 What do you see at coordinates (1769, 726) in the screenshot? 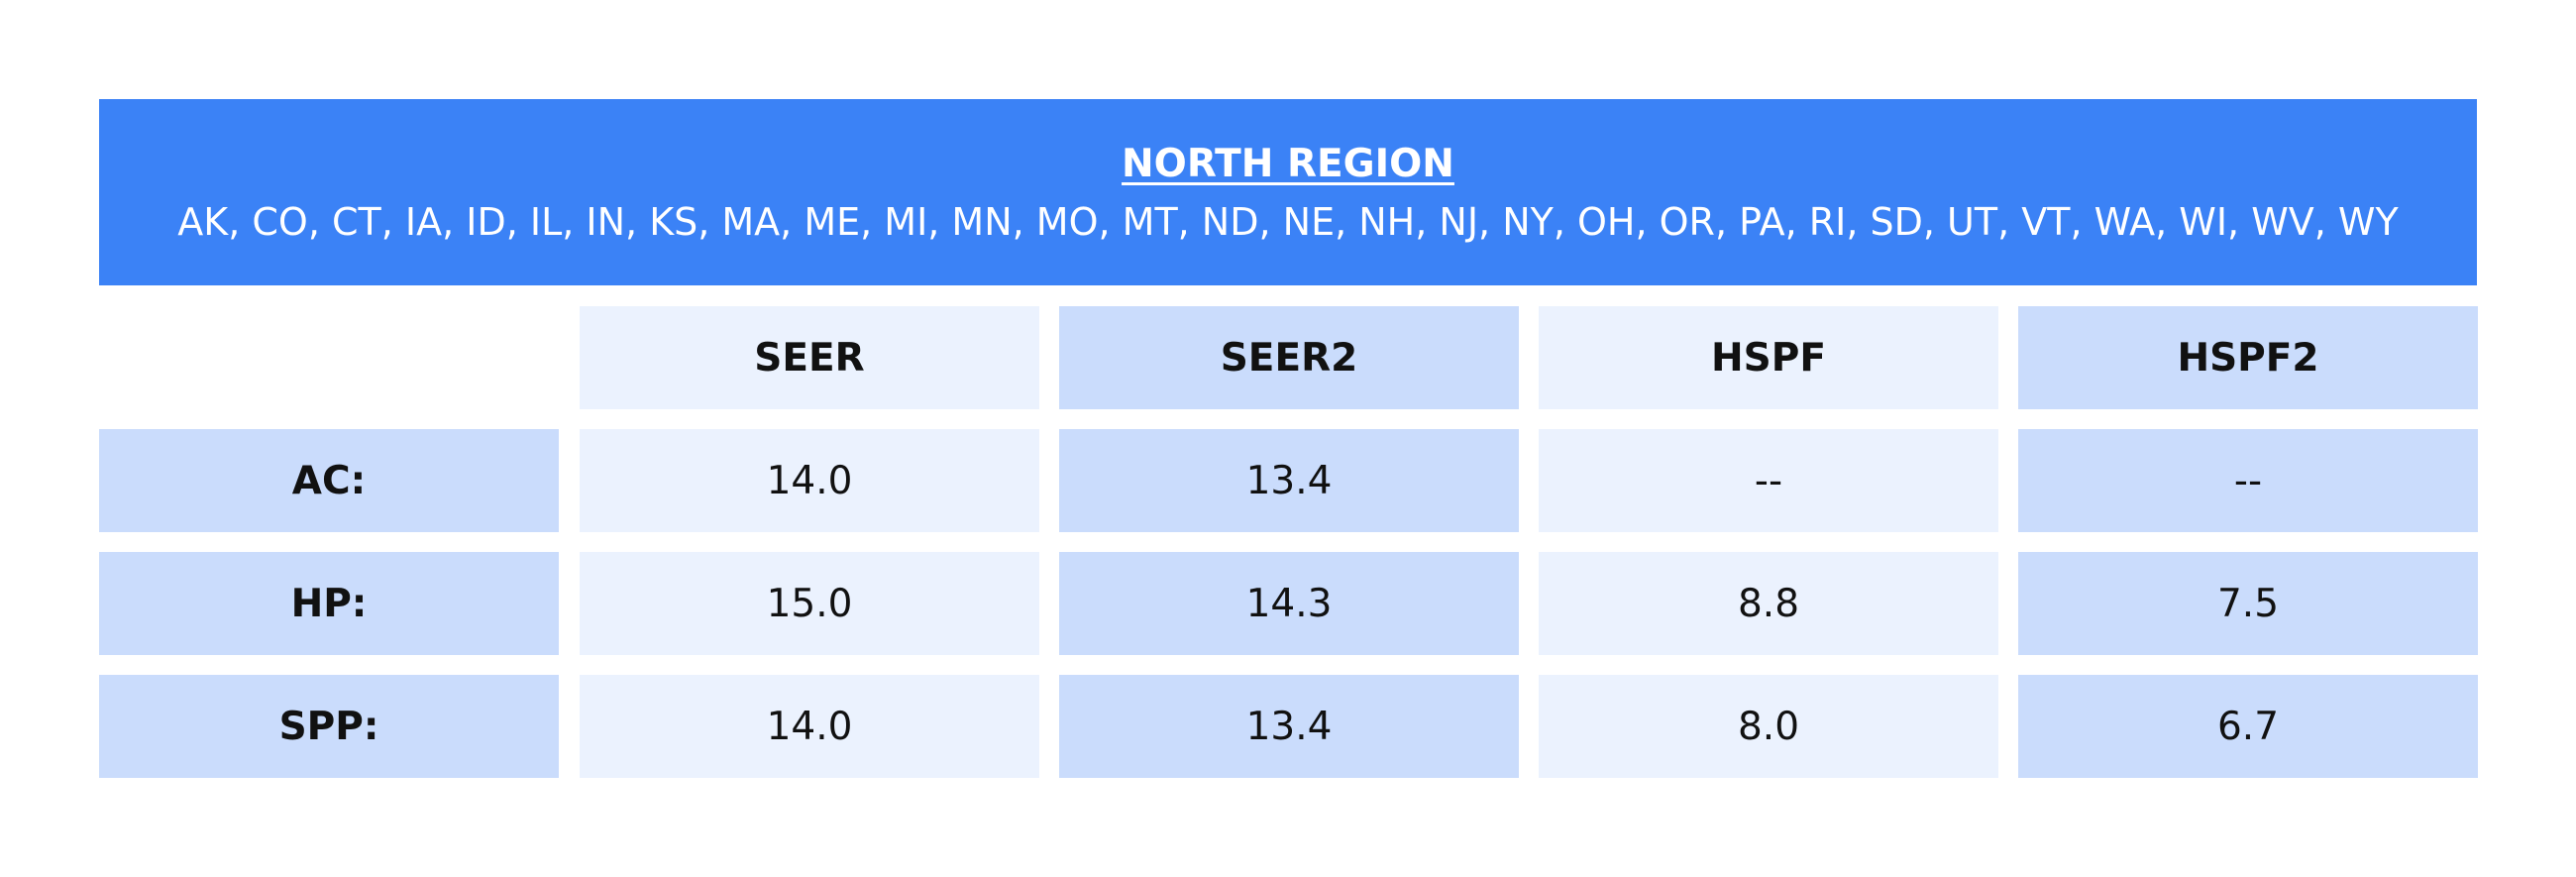
I see `table-cell: 8.0` at bounding box center [1769, 726].